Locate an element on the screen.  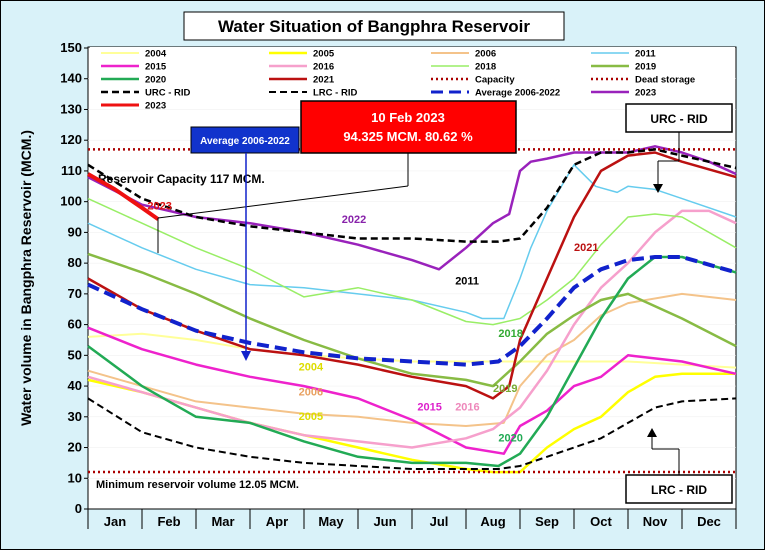
series-label-2018-4: 2018 is located at coordinates (510, 334).